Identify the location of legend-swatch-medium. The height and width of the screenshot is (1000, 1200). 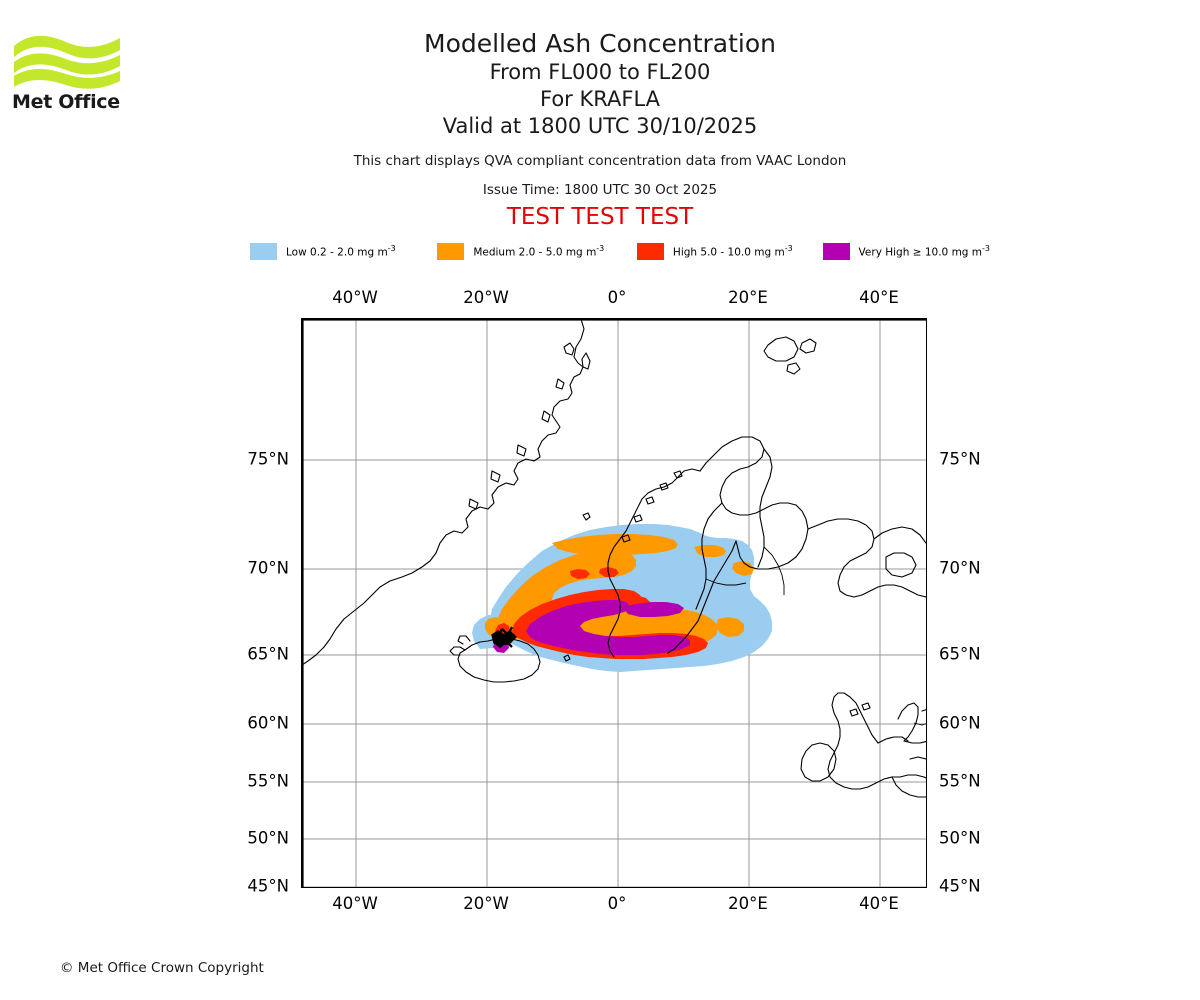
(451, 251).